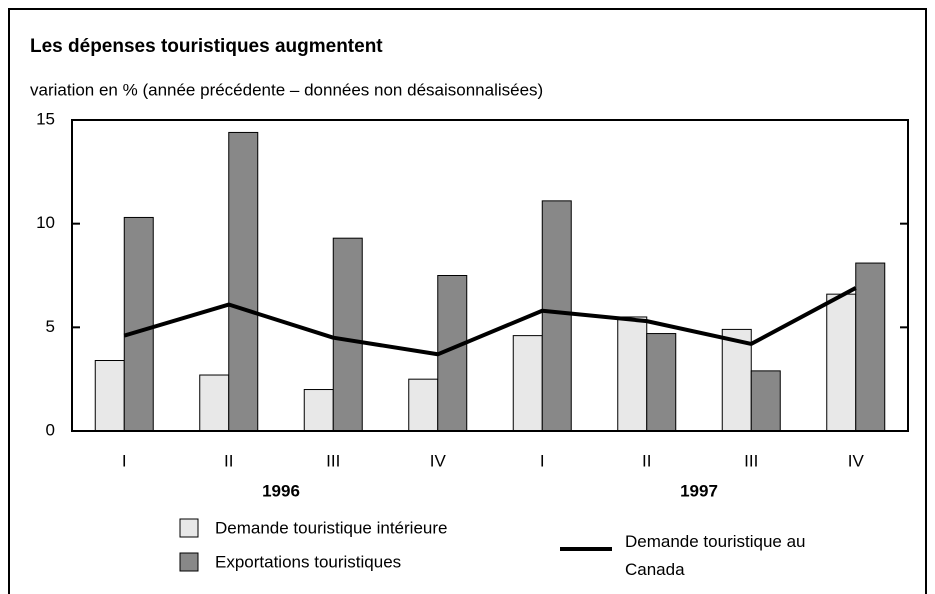  What do you see at coordinates (331, 527) in the screenshot?
I see `legend-label: Demande touristique intérieure` at bounding box center [331, 527].